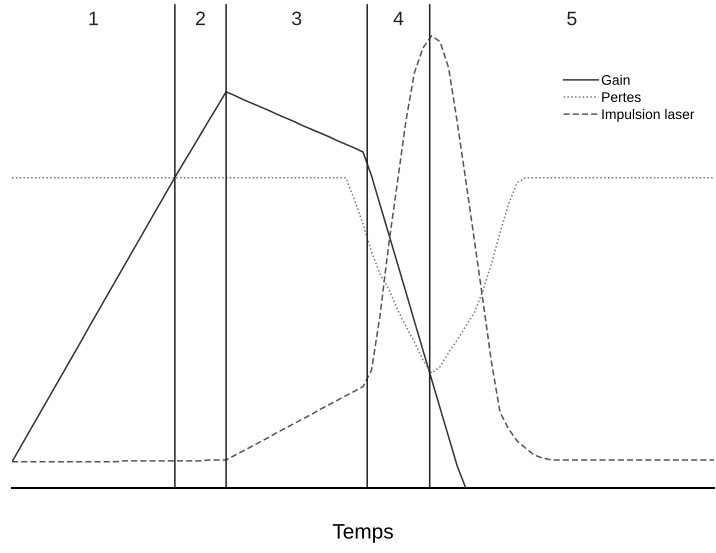  I want to click on text: 5, so click(571, 19).